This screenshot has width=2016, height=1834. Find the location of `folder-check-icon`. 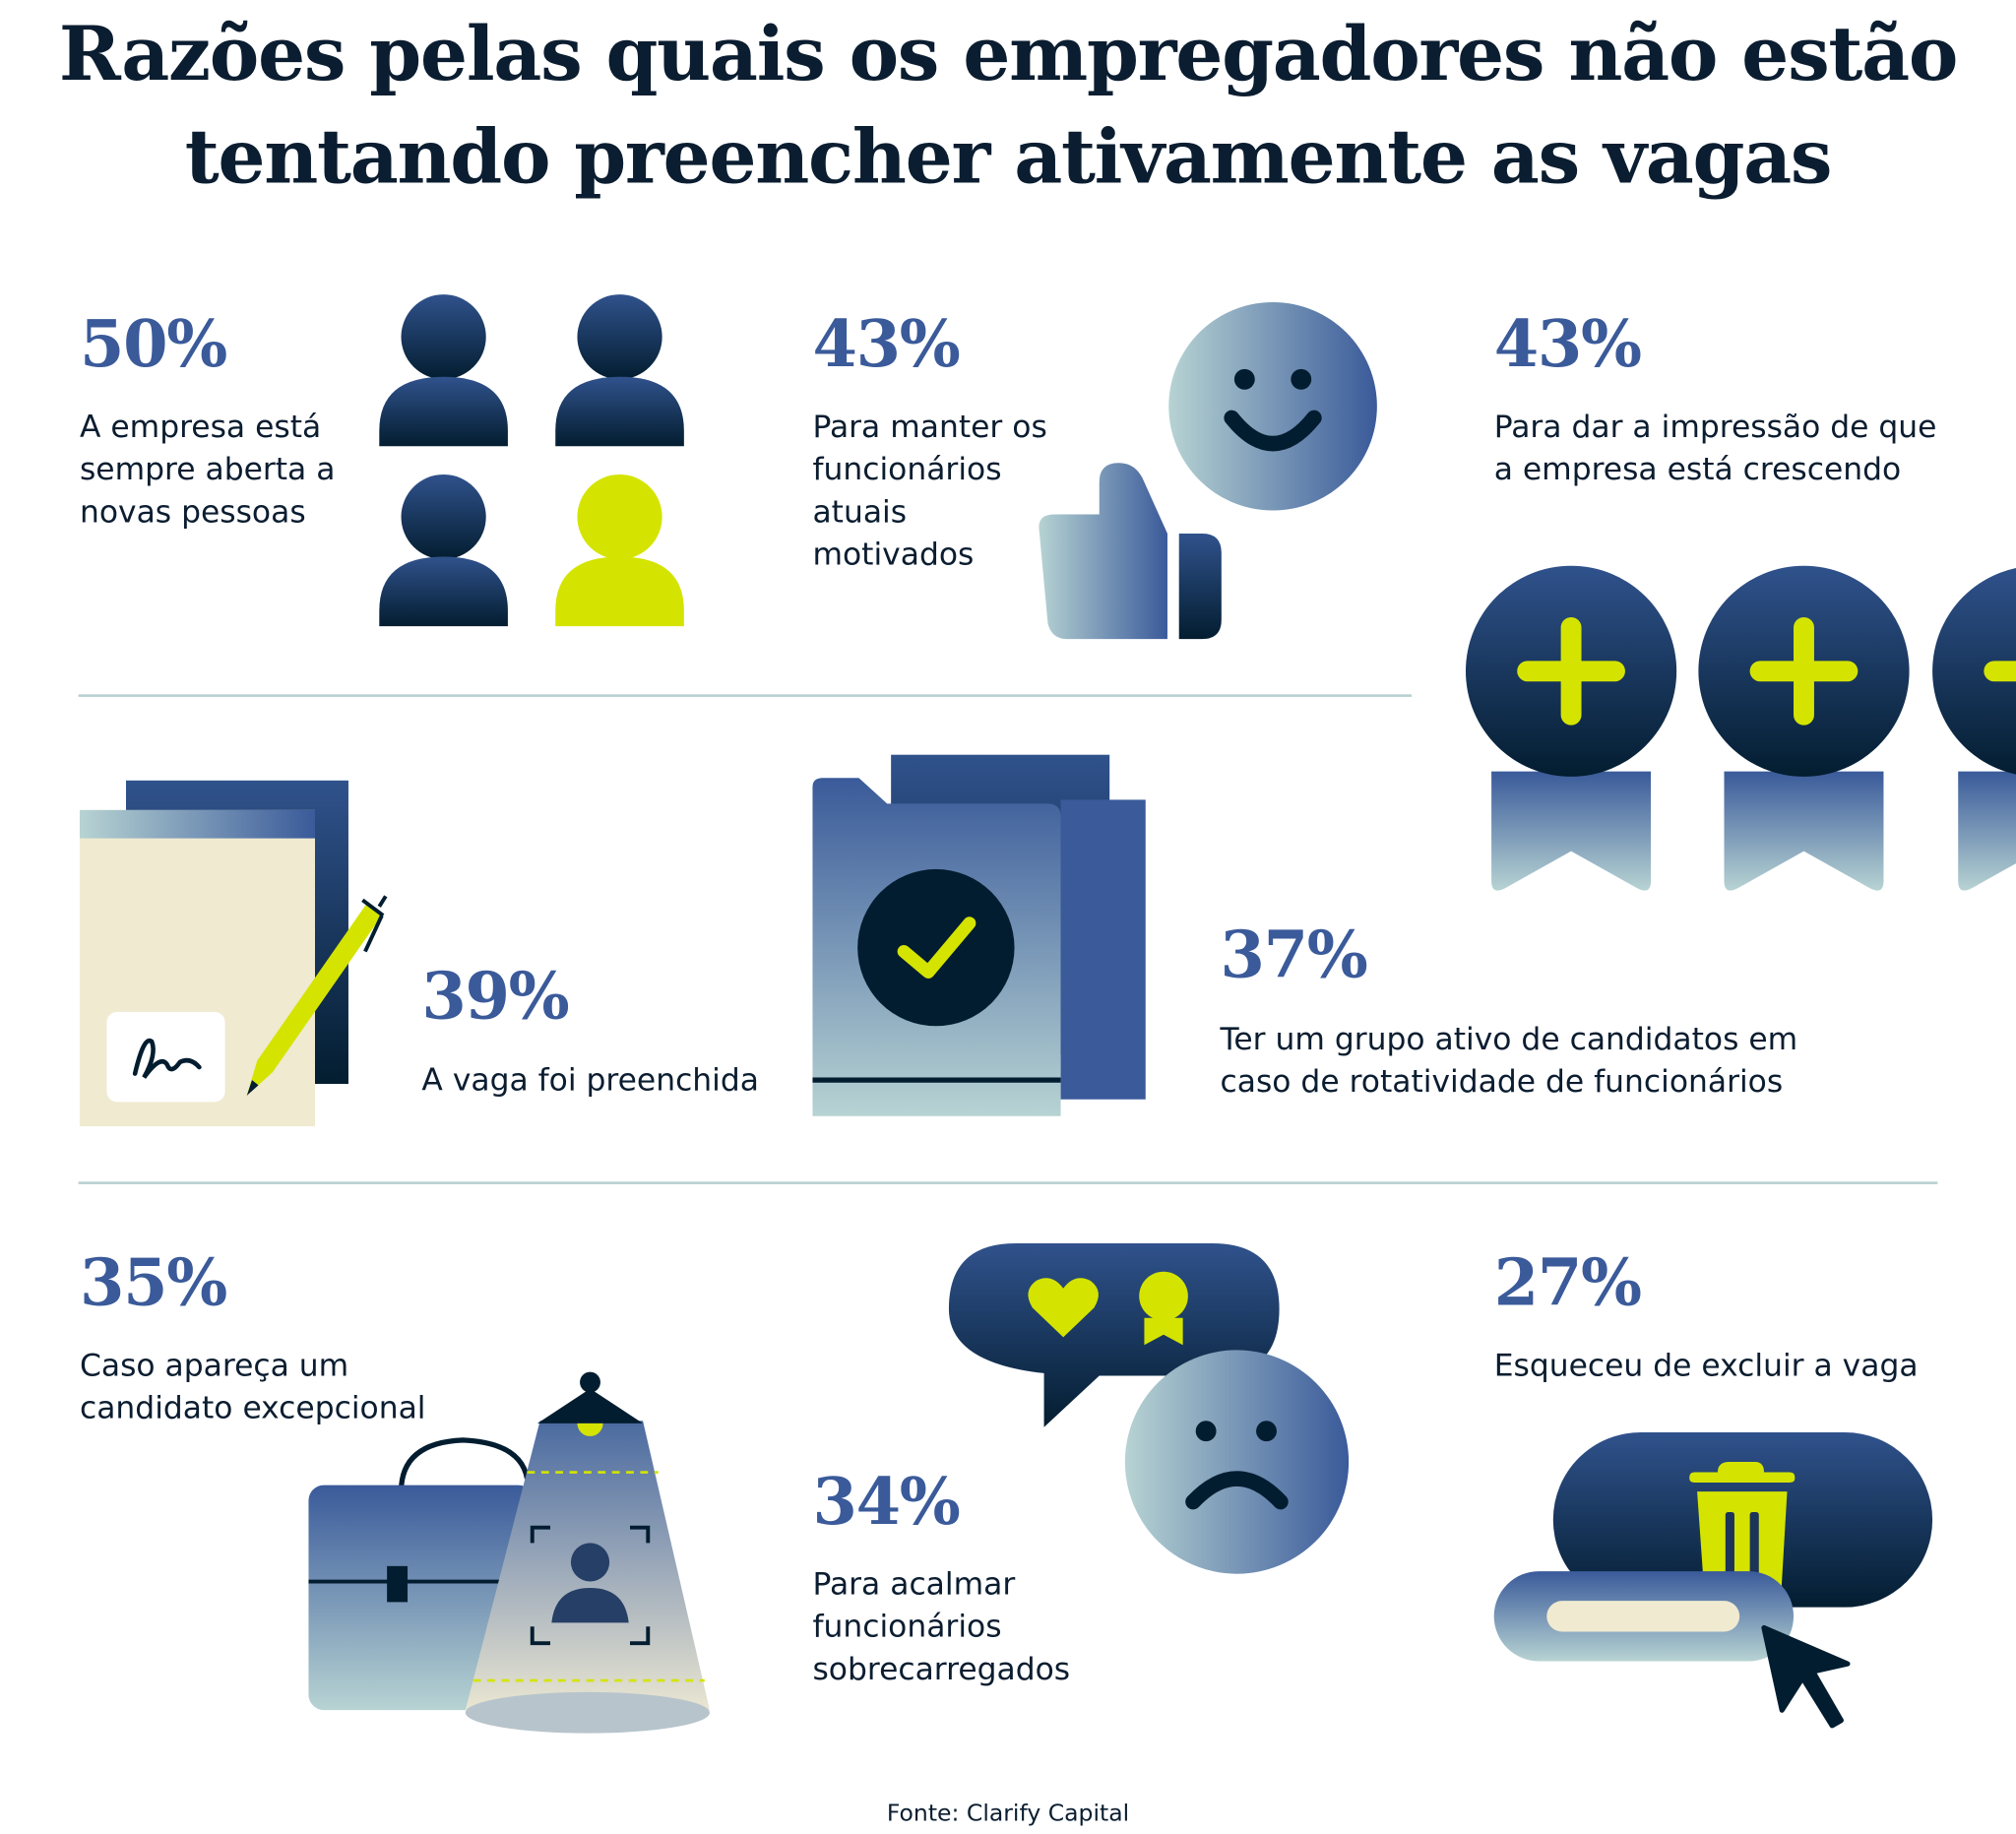

folder-check-icon is located at coordinates (979, 935).